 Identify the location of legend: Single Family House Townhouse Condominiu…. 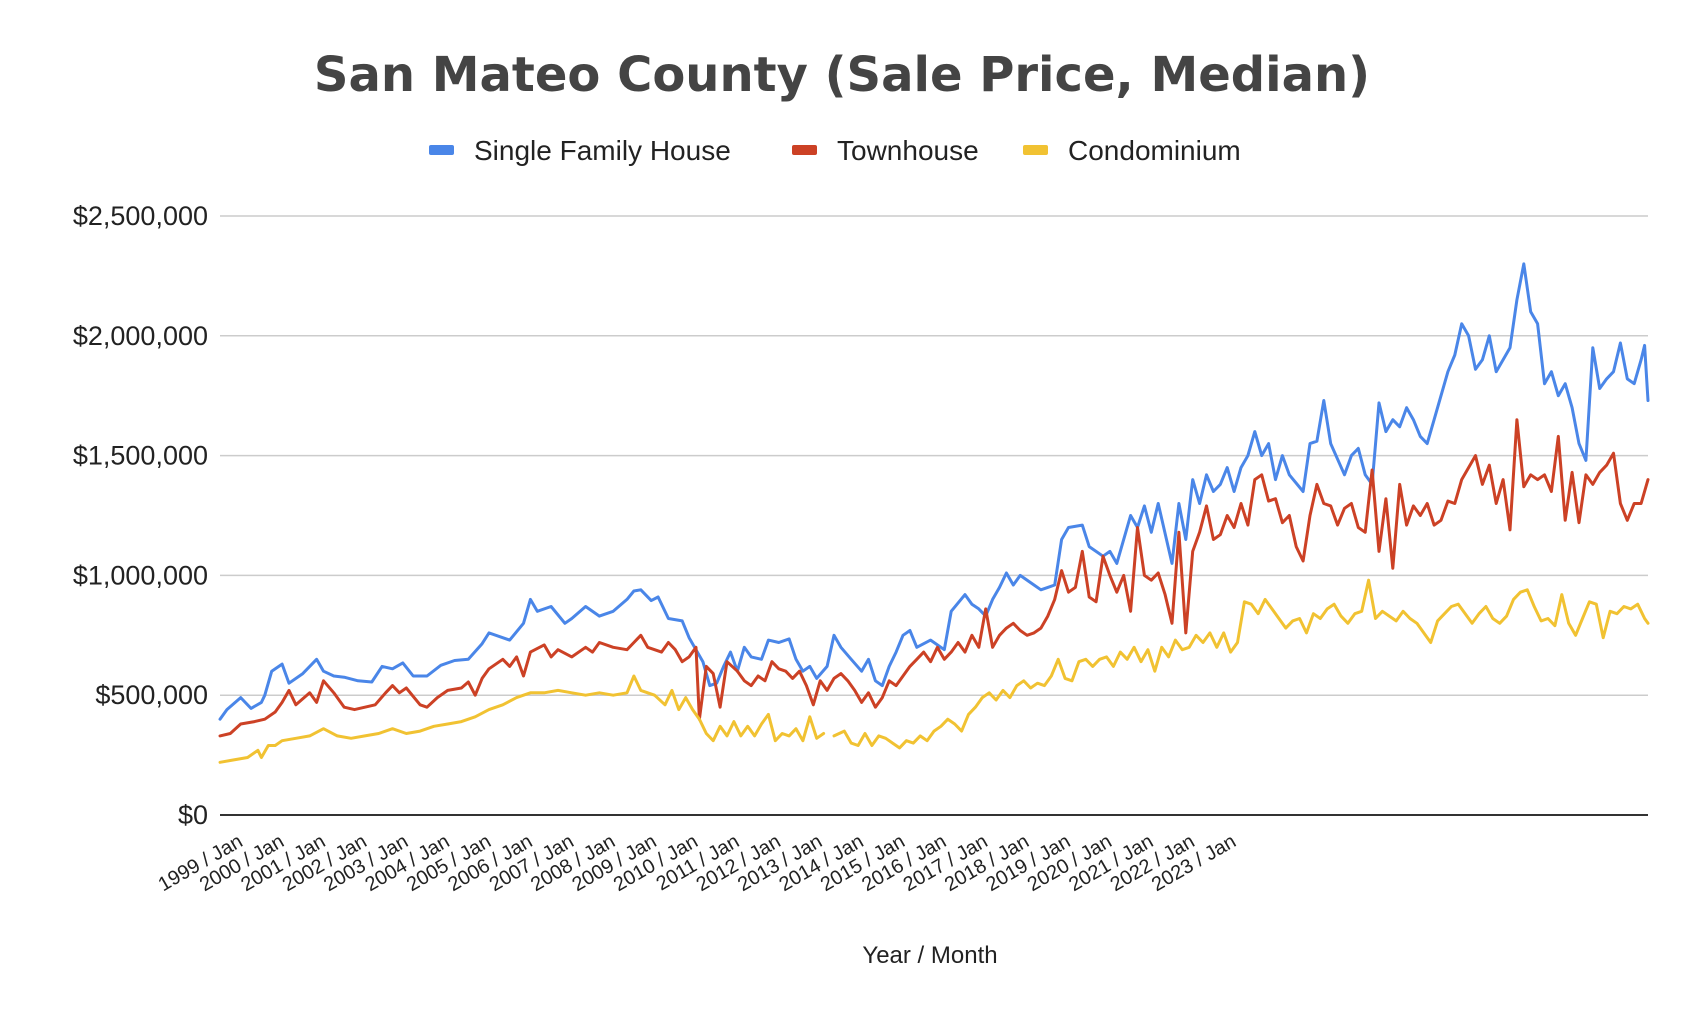
(835, 150).